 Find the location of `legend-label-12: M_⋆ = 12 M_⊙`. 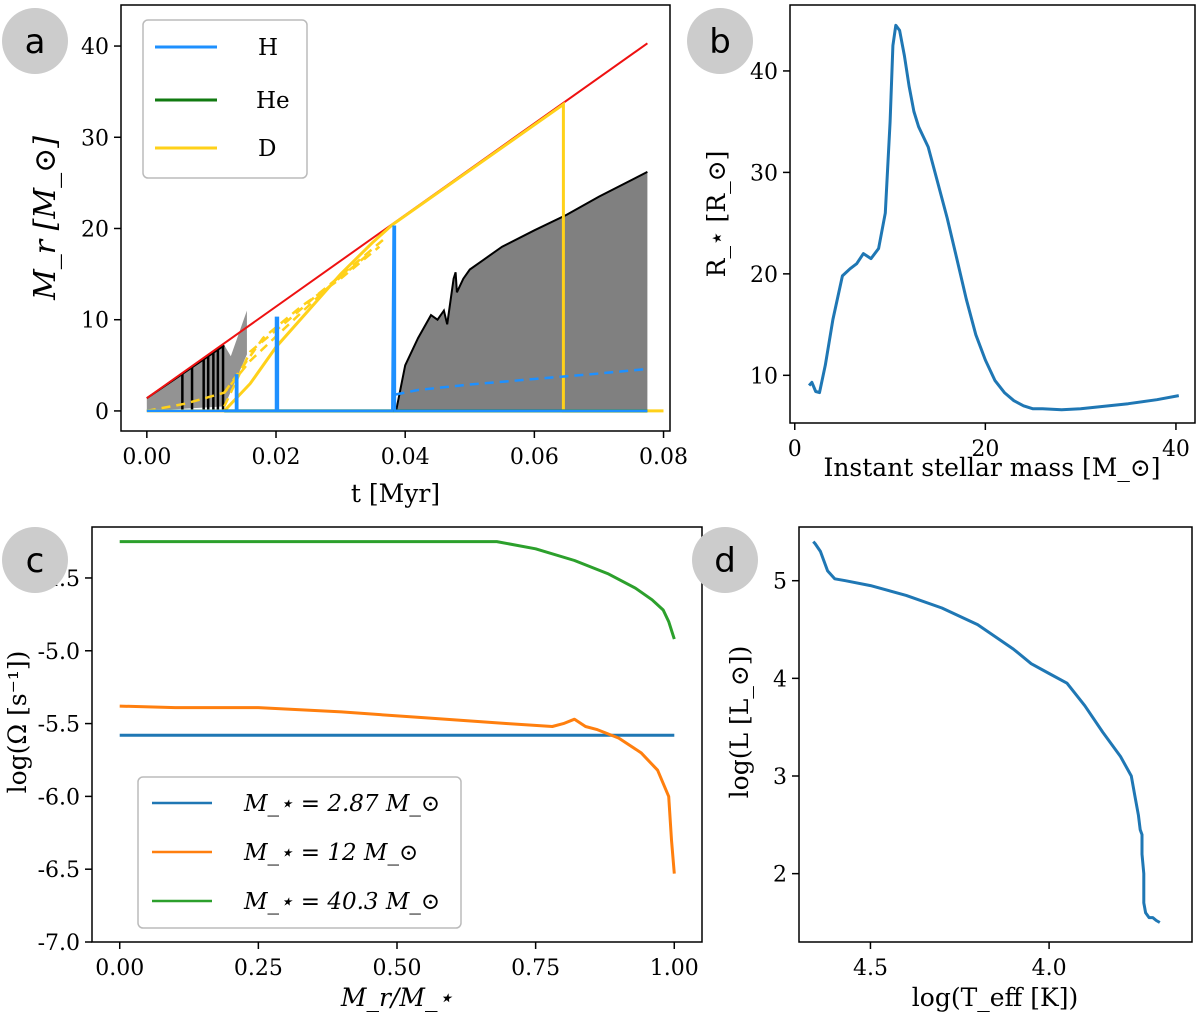

legend-label-12: M_⋆ = 12 M_⊙ is located at coordinates (330, 853).